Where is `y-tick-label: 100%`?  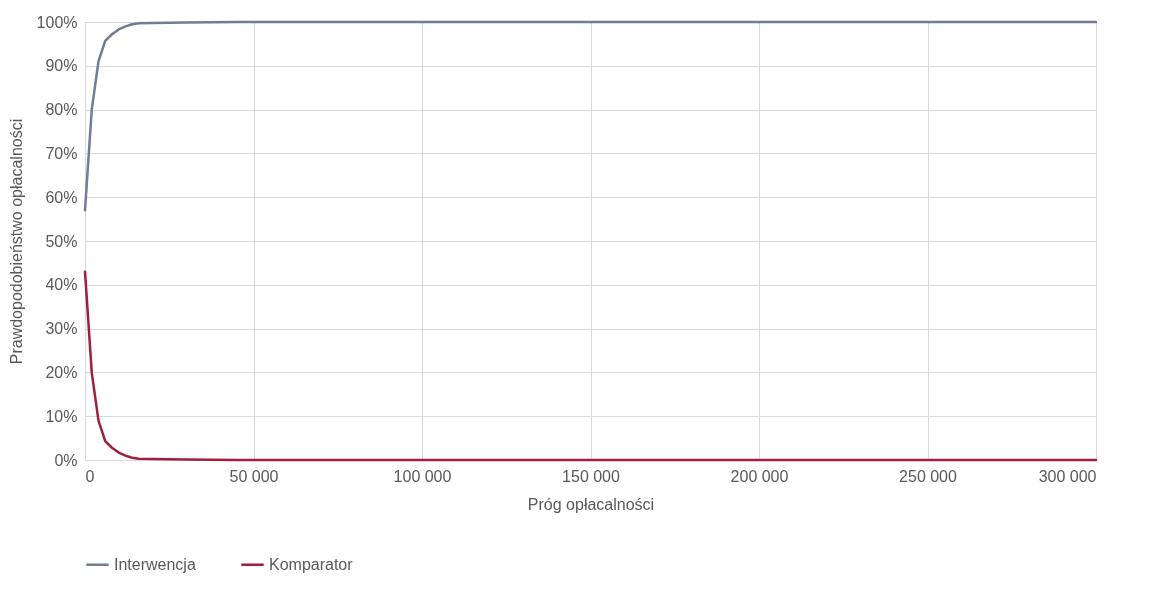 y-tick-label: 100% is located at coordinates (57, 22).